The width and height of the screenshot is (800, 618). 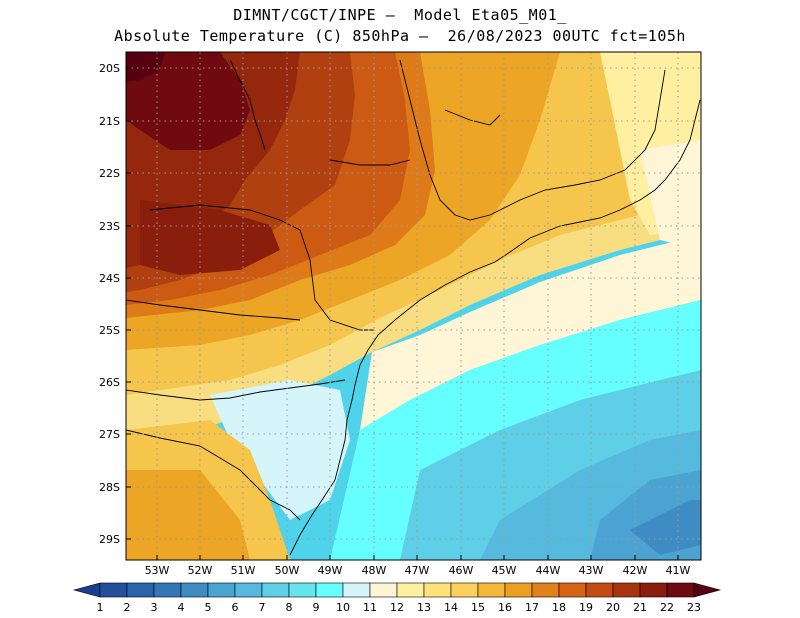 I want to click on lon-label: 41W, so click(x=678, y=570).